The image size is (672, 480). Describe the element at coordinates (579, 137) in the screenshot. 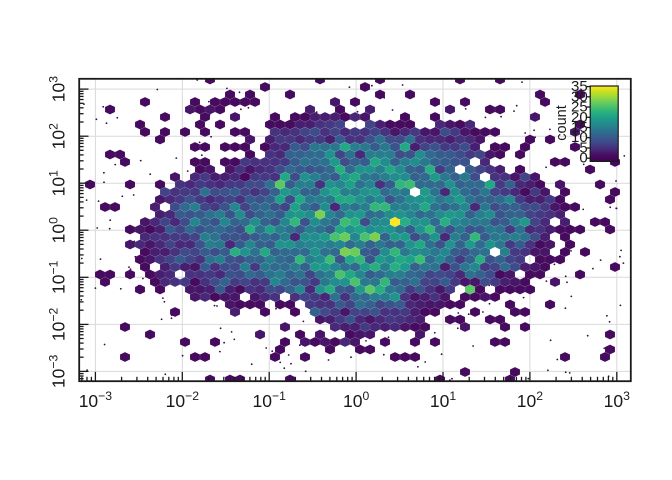

I see `svg-text: 10` at that location.